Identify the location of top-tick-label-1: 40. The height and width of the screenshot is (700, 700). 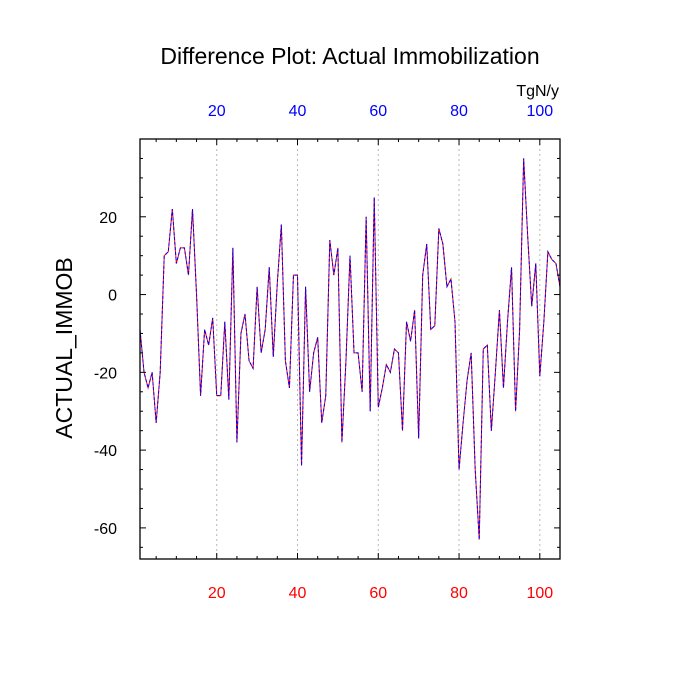
(298, 111).